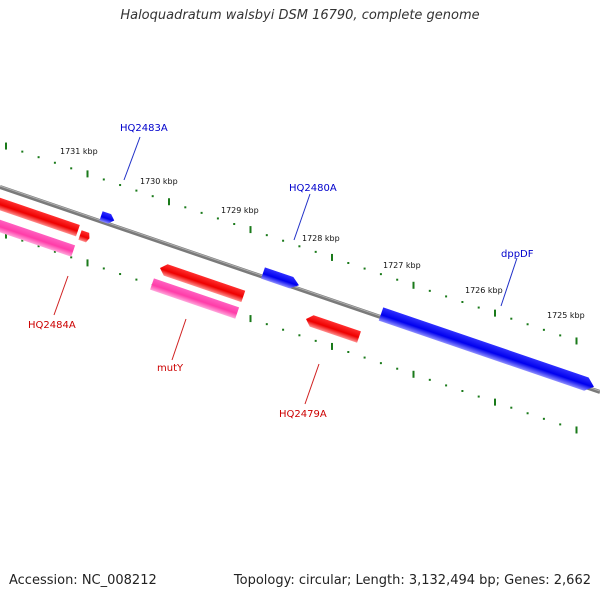 The height and width of the screenshot is (600, 600). What do you see at coordinates (107, 218) in the screenshot?
I see `gene-arrow-hq2483a` at bounding box center [107, 218].